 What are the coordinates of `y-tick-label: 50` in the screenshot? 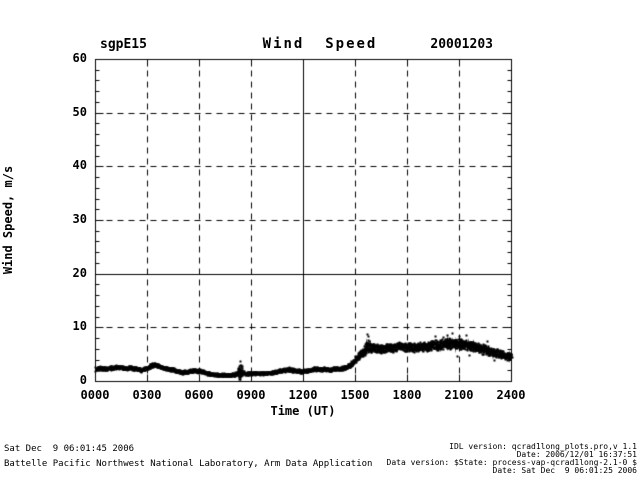 It's located at (79, 111).